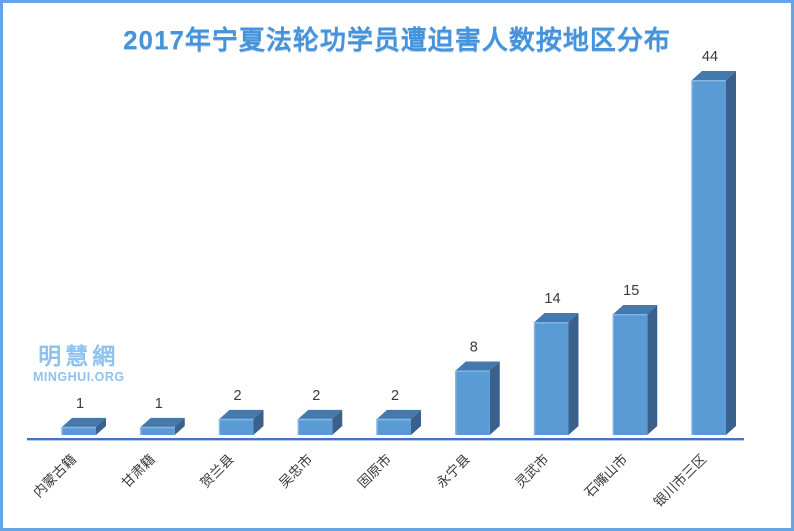 The width and height of the screenshot is (794, 531). I want to click on category-label: 甘肃籍, so click(138, 471).